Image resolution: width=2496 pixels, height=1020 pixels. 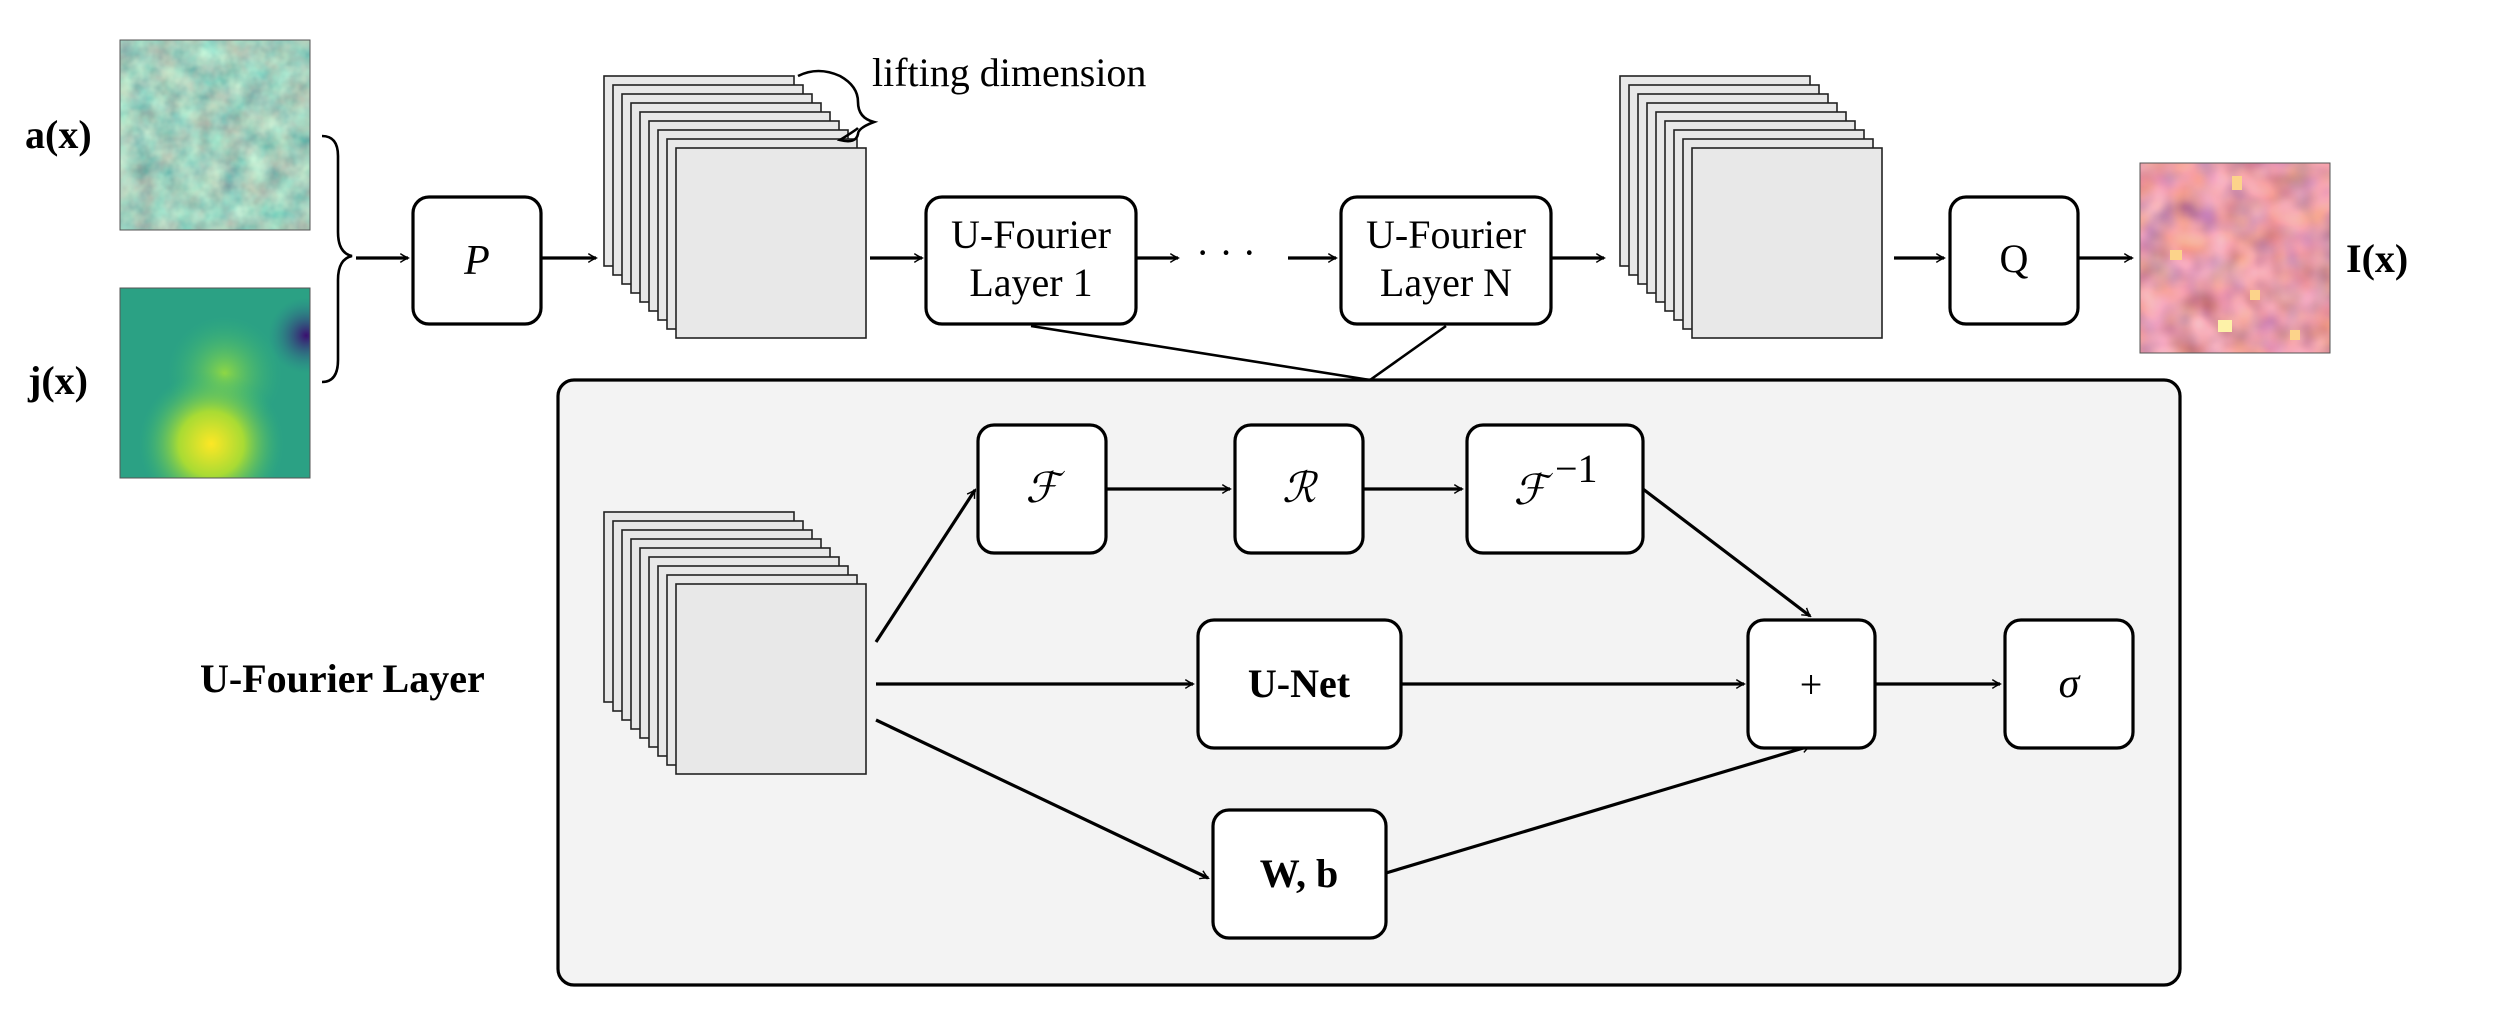 I want to click on detail-feature-stack, so click(x=735, y=643).